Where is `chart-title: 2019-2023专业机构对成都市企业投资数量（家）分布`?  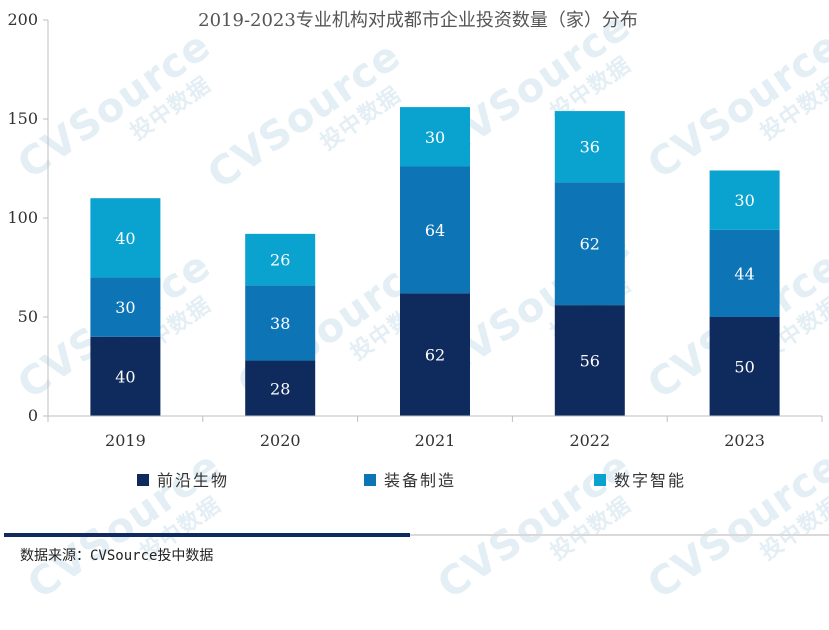
chart-title: 2019-2023专业机构对成都市企业投资数量（家）分布 is located at coordinates (418, 20).